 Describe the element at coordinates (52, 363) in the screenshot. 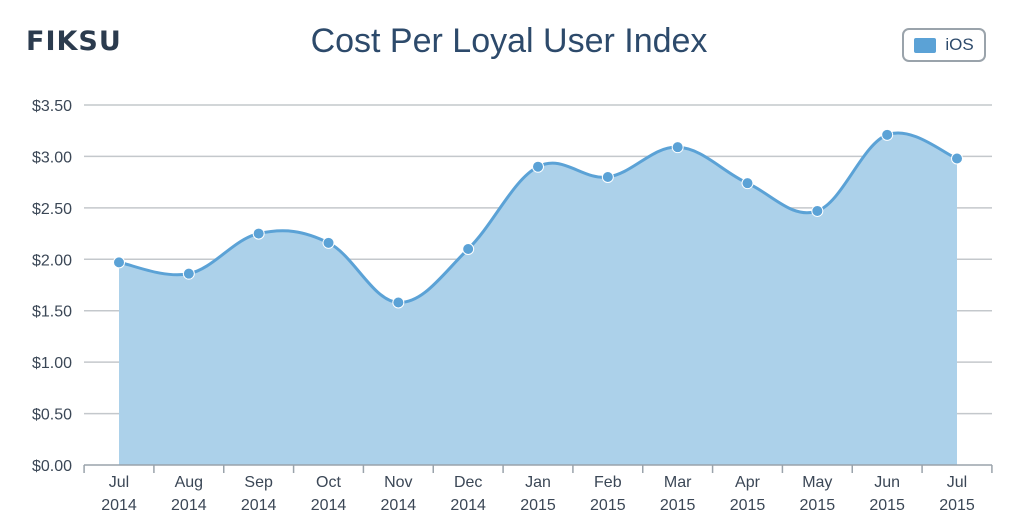

I see `y-tick-label: $1.00` at that location.